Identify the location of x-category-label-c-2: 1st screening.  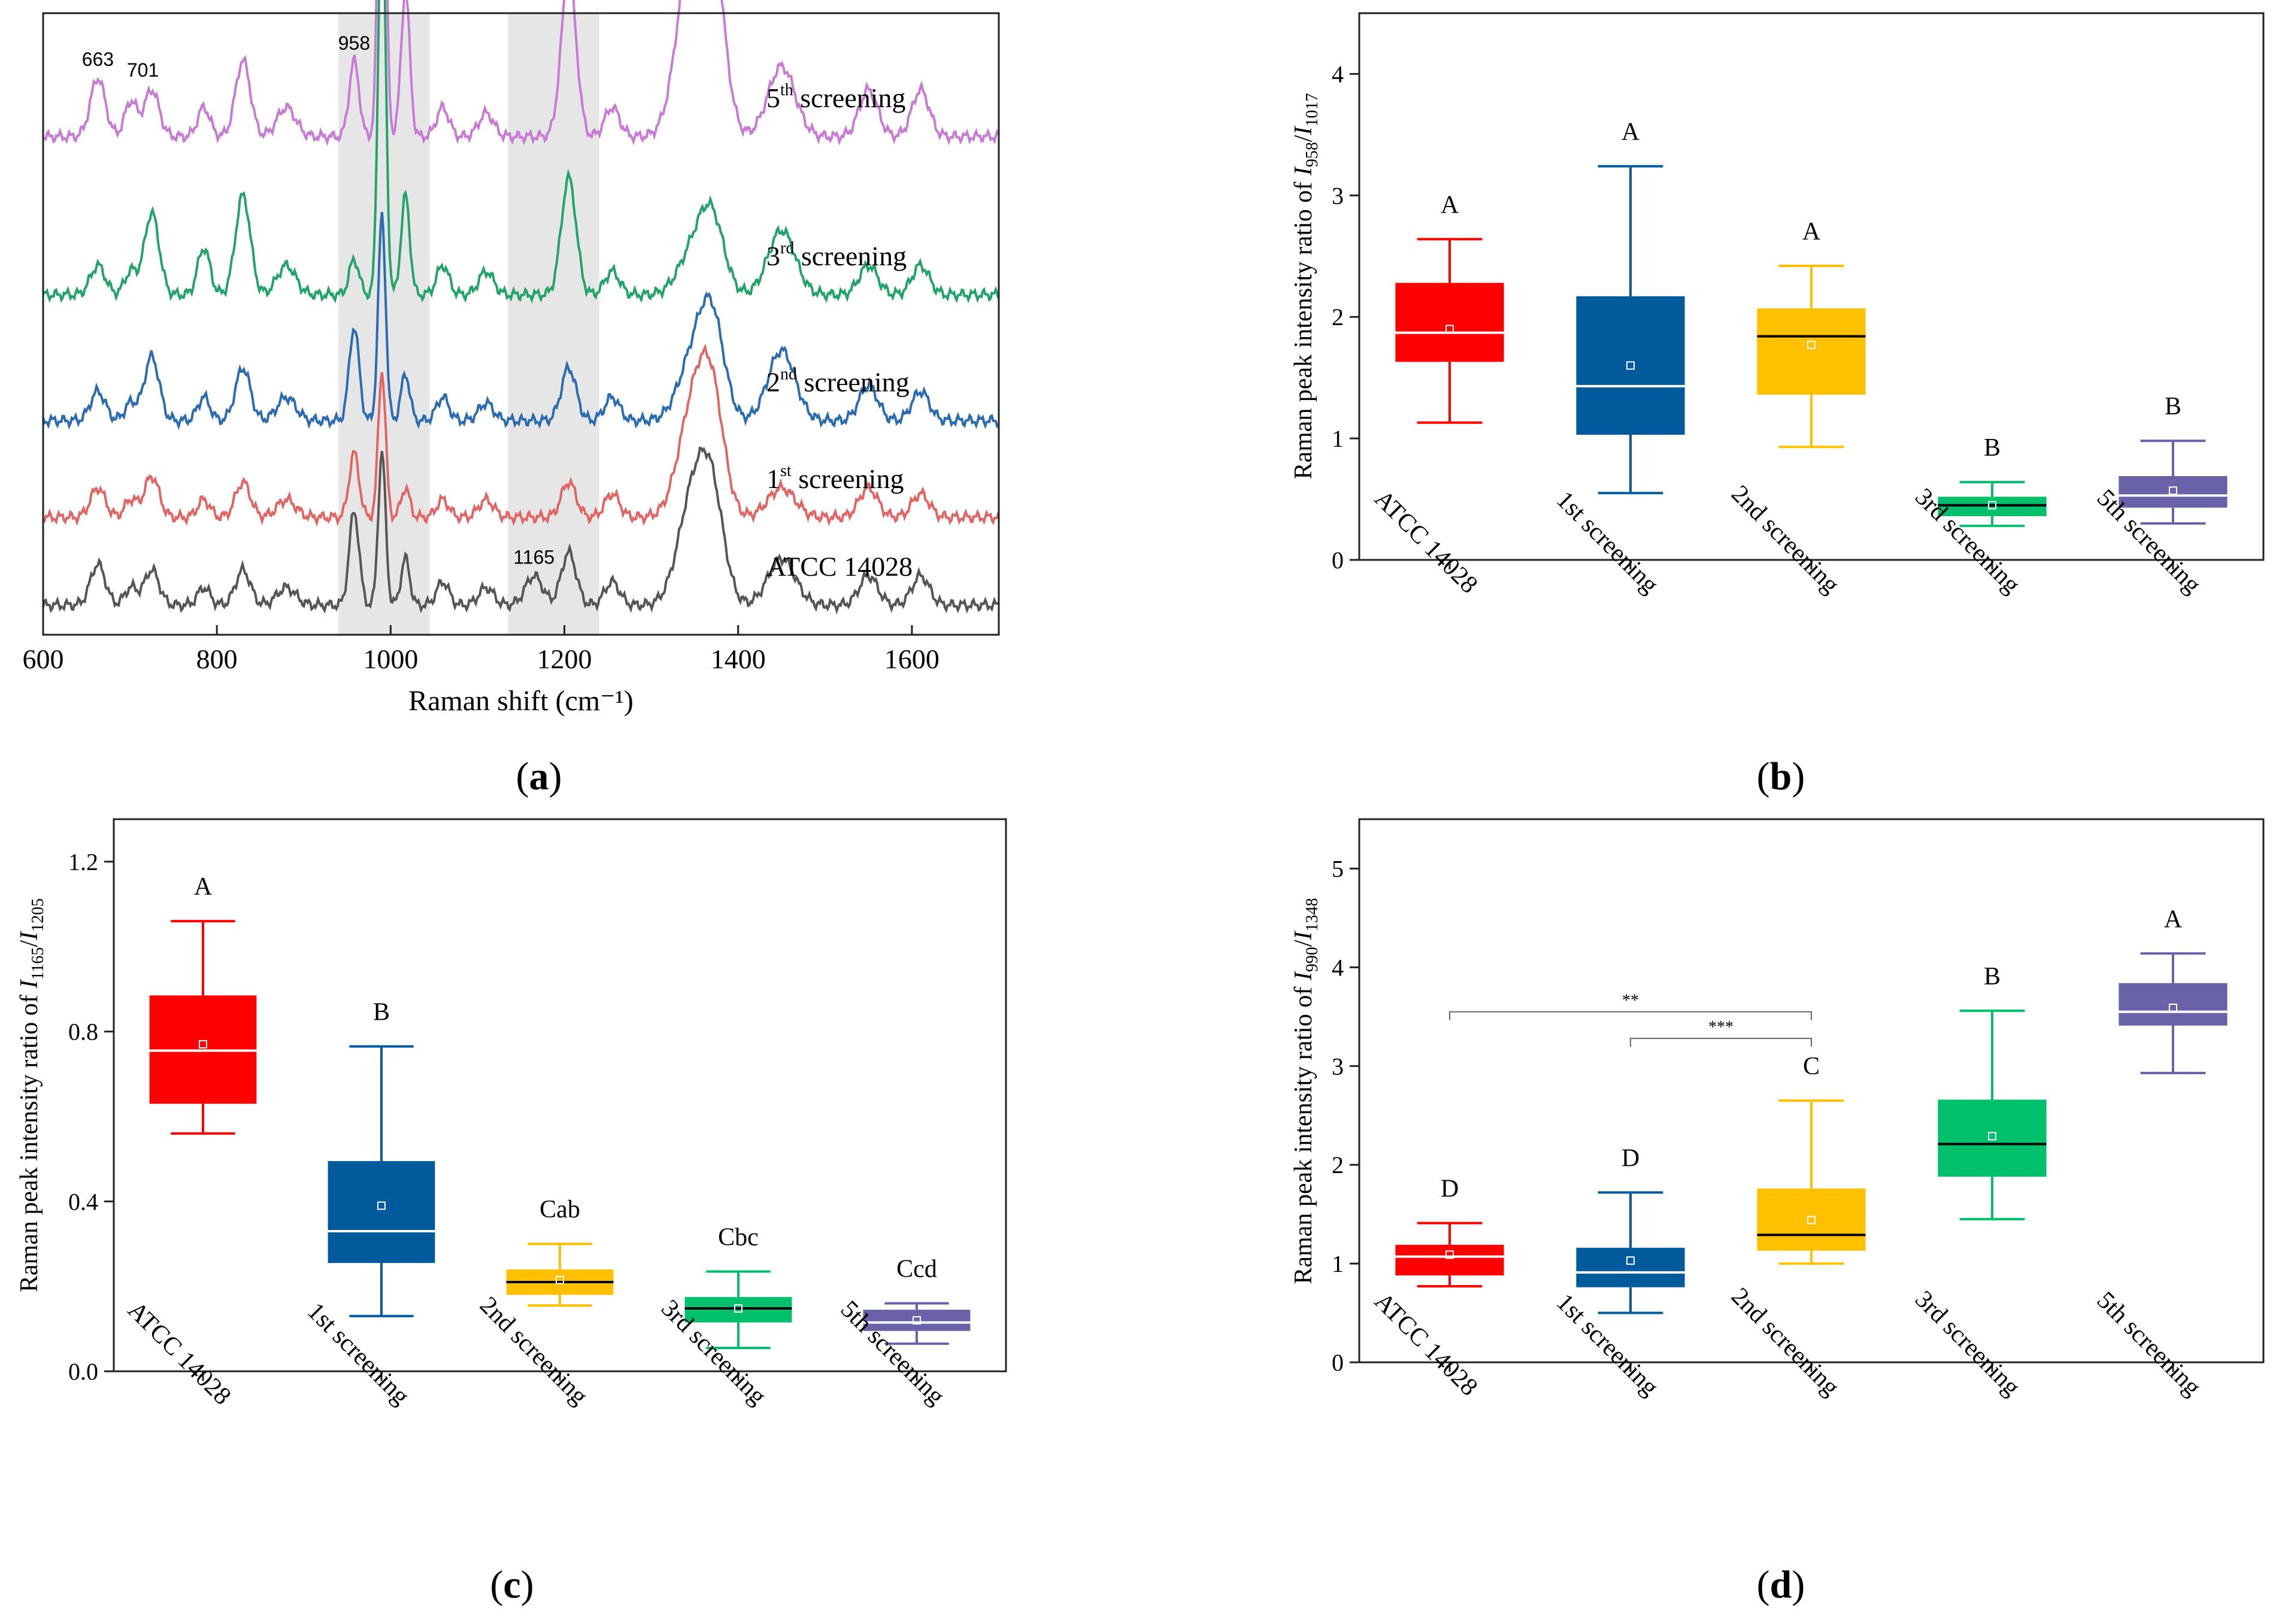
(358, 1354).